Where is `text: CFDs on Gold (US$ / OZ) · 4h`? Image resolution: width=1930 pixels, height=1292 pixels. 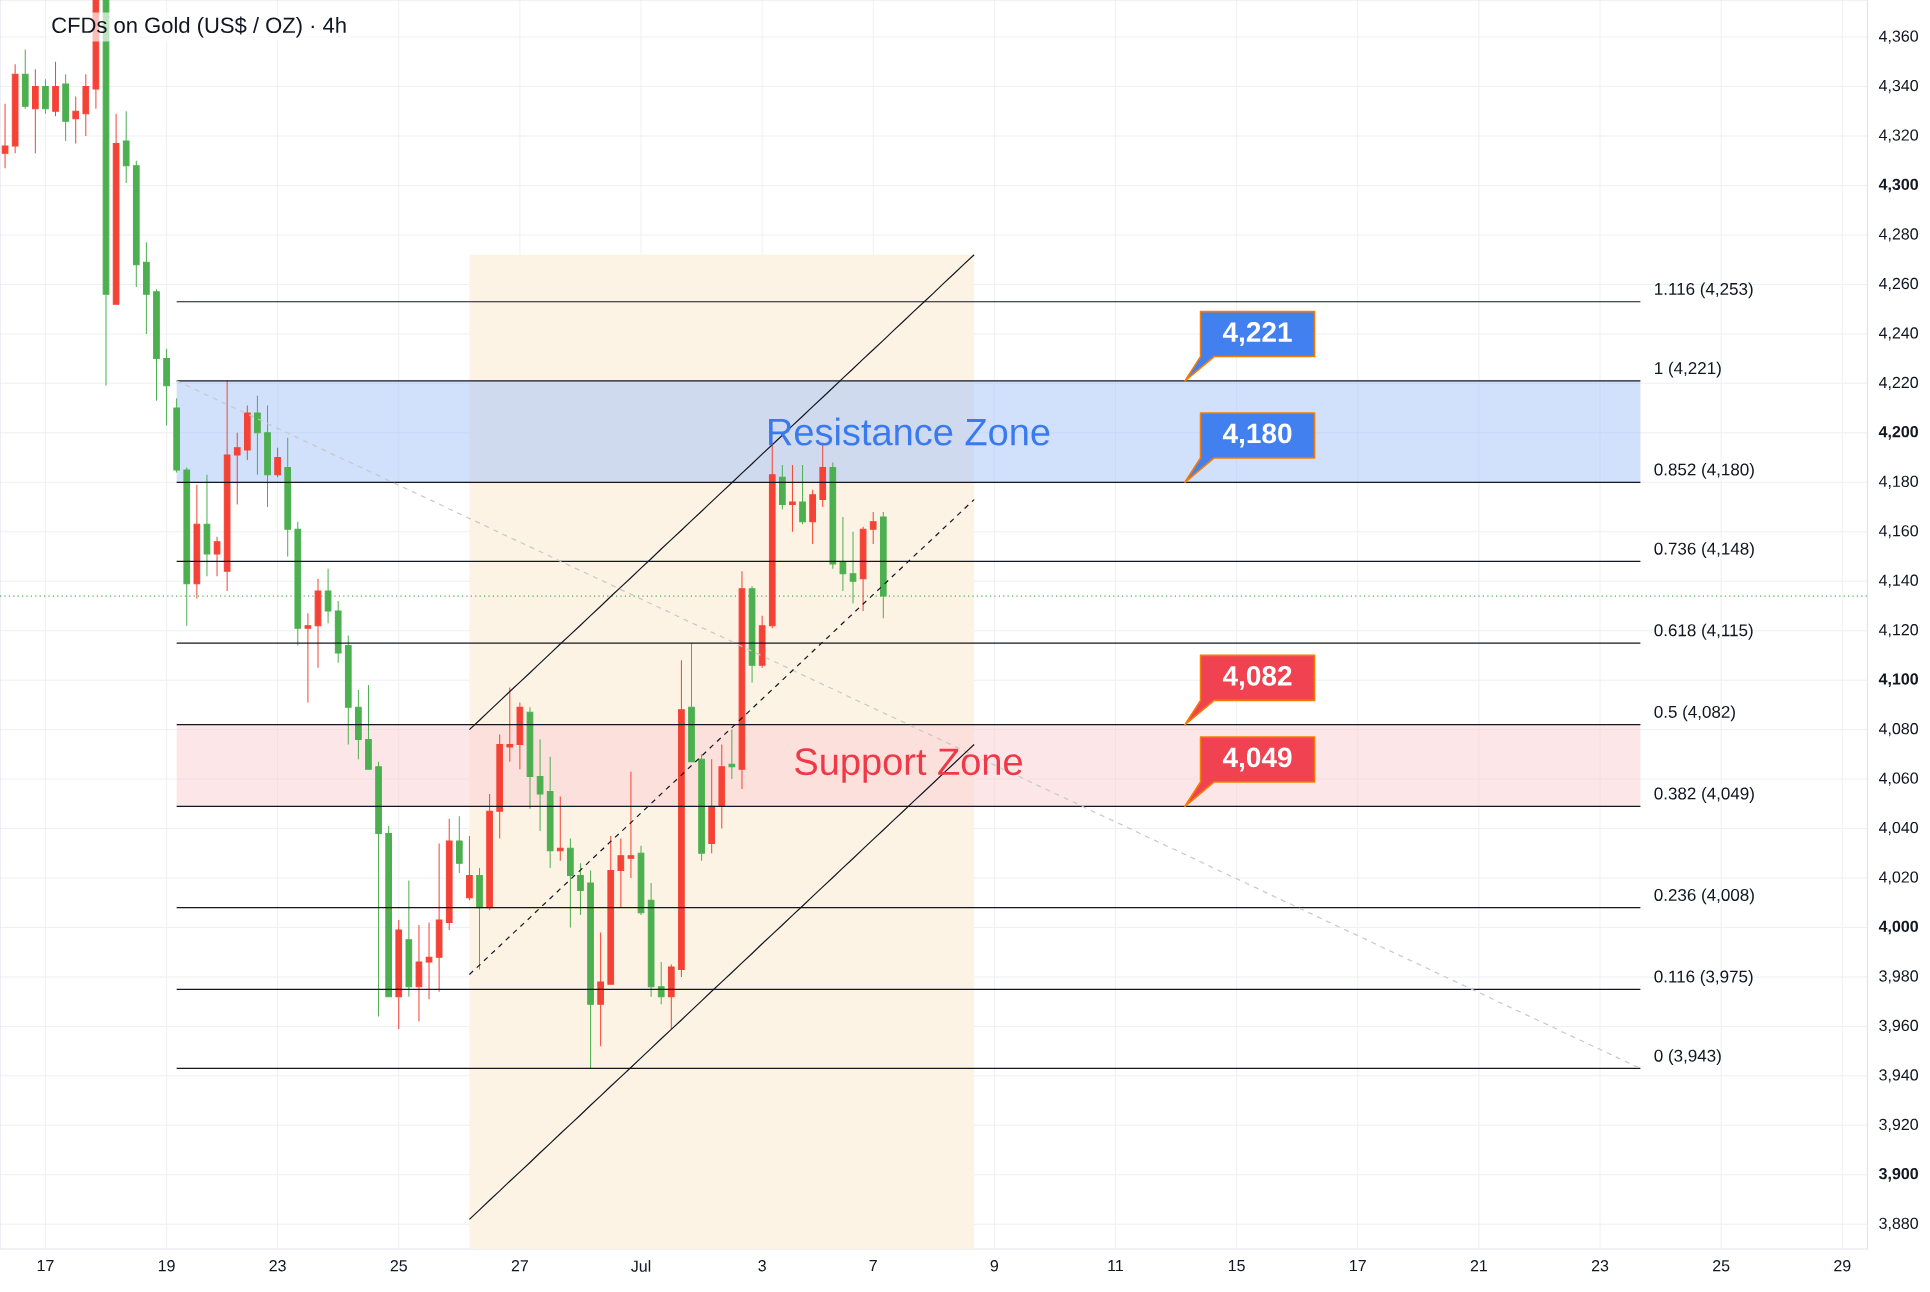 text: CFDs on Gold (US$ / OZ) · 4h is located at coordinates (199, 27).